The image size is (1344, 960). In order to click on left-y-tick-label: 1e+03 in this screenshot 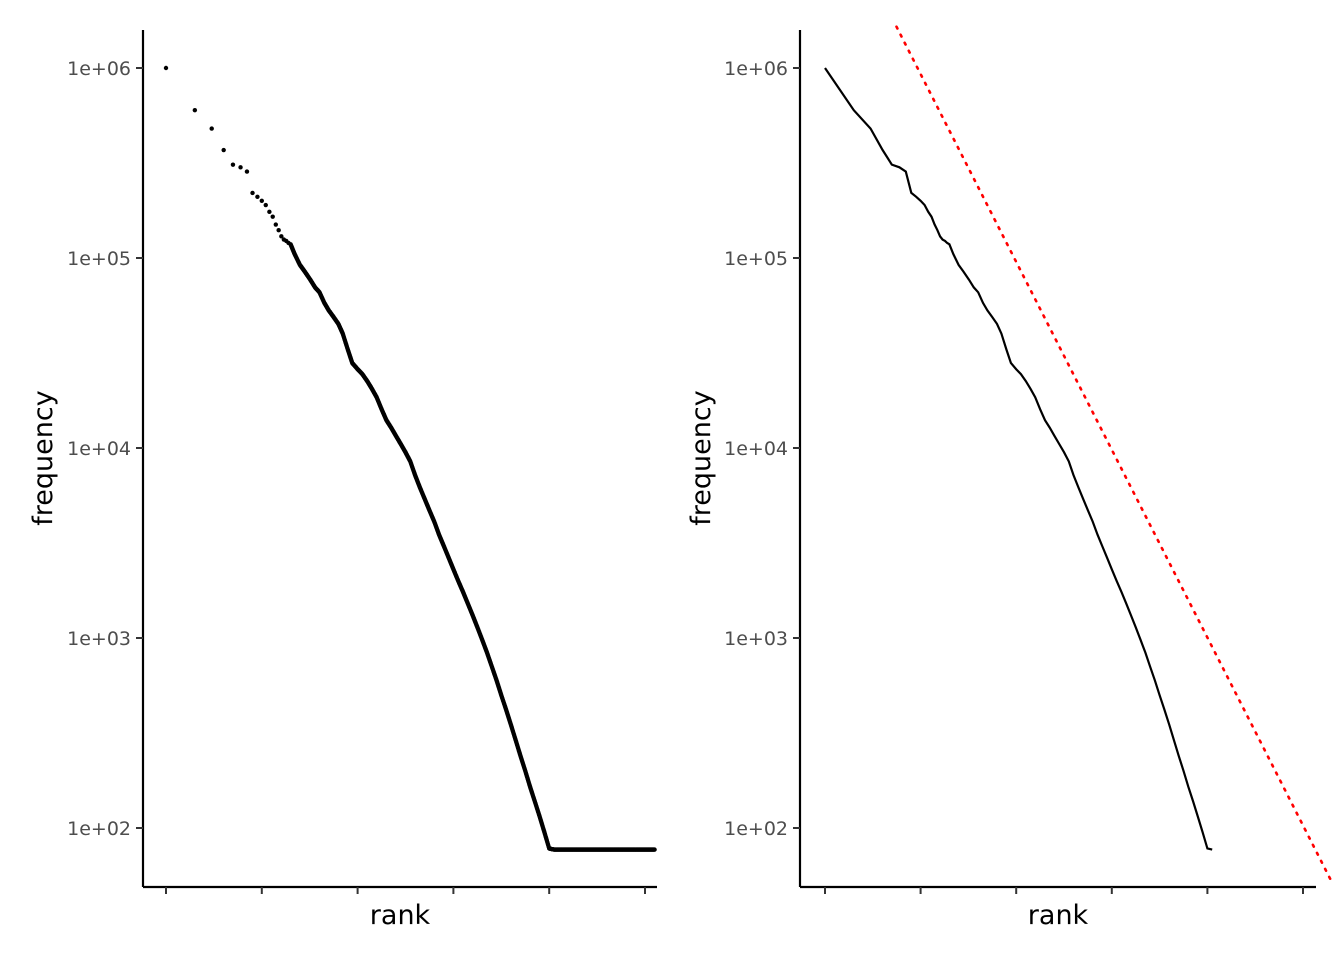, I will do `click(99, 639)`.